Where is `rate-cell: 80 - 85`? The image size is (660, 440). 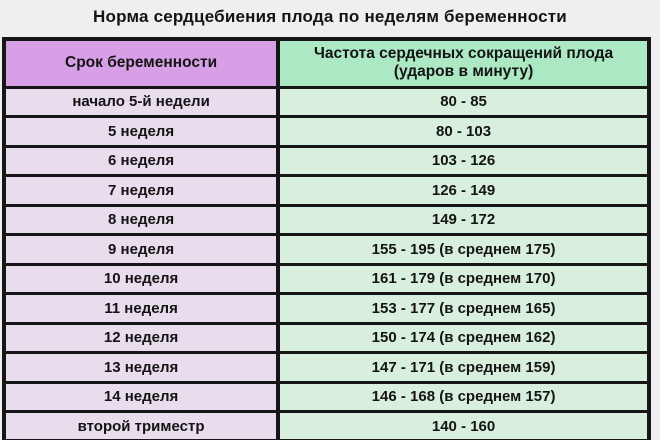
rate-cell: 80 - 85 is located at coordinates (463, 101).